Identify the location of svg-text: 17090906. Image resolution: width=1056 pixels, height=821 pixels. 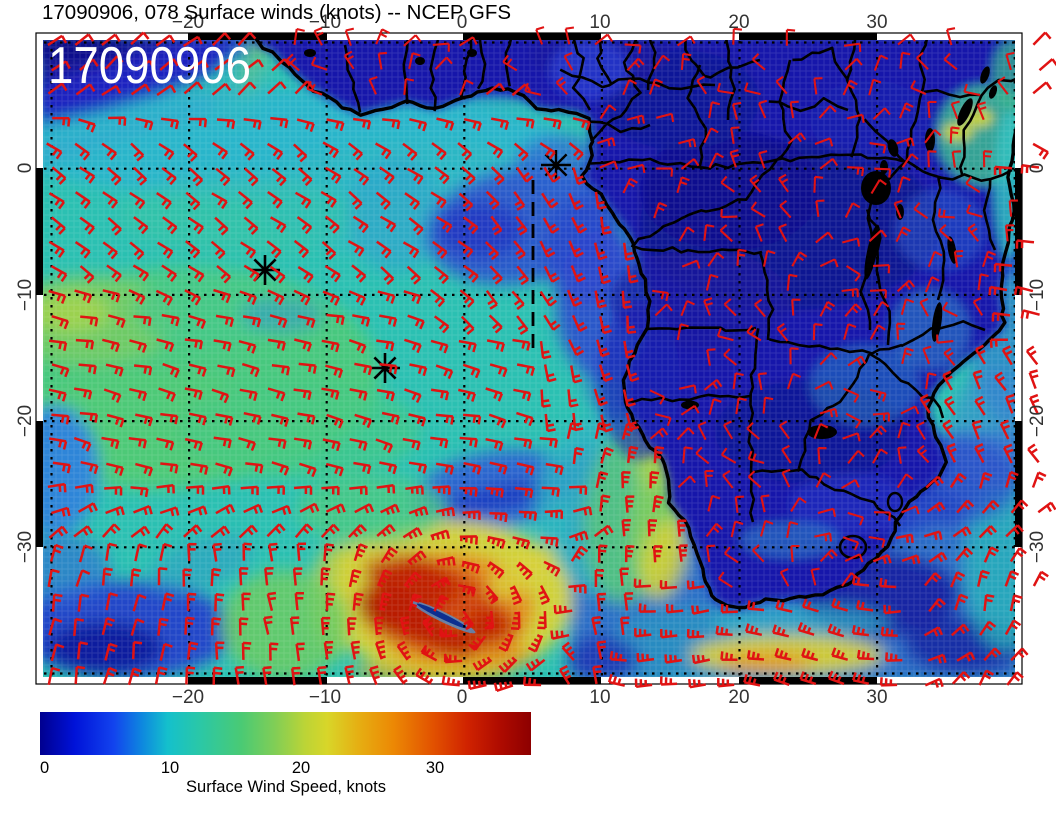
(149, 66).